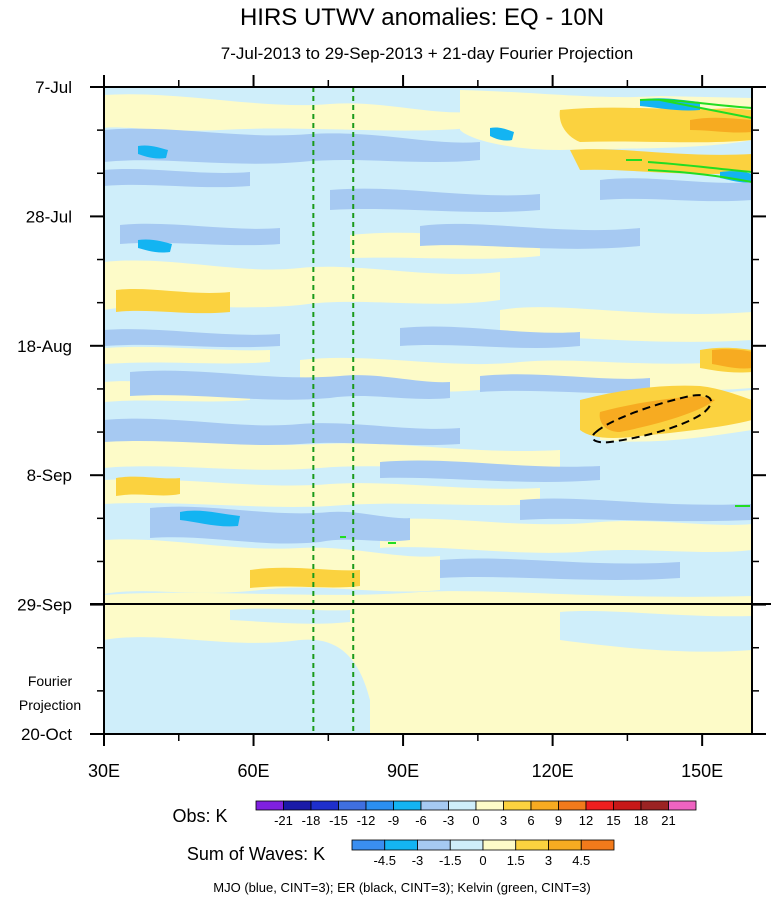  What do you see at coordinates (311, 820) in the screenshot?
I see `legend-level-label: -18` at bounding box center [311, 820].